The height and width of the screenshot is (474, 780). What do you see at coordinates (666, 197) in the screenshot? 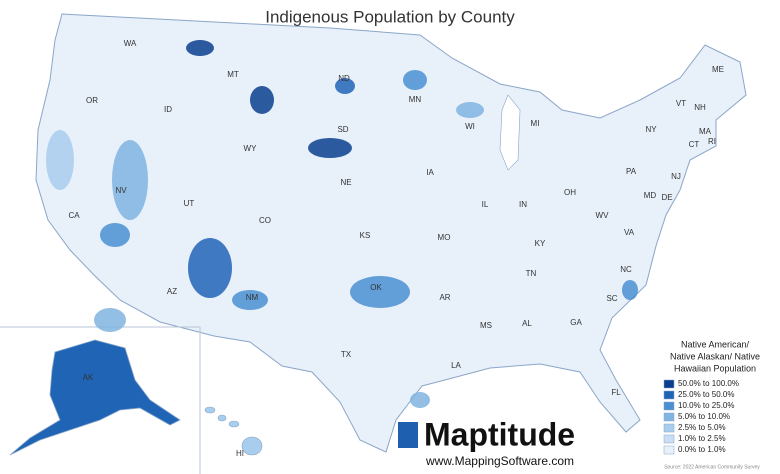
I see `state-label: DE` at bounding box center [666, 197].